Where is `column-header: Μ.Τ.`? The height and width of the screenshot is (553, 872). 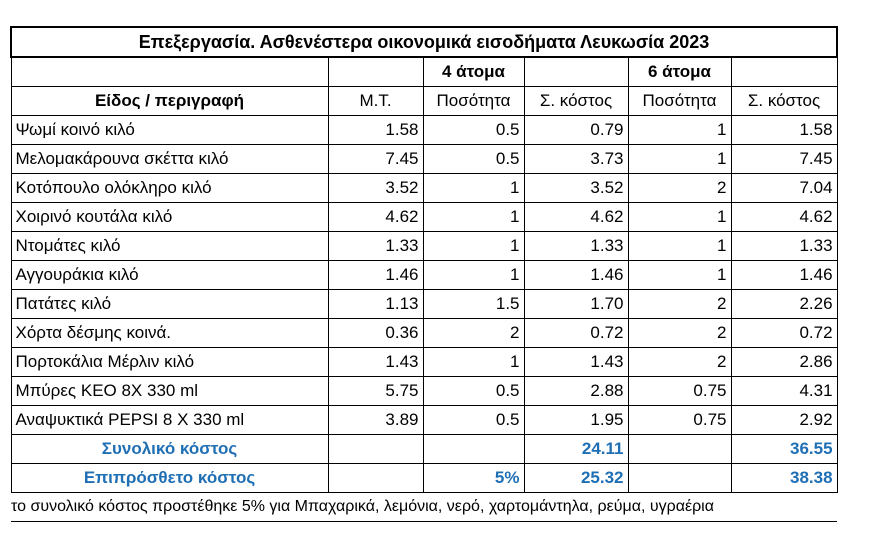
column-header: Μ.Τ. is located at coordinates (375, 101).